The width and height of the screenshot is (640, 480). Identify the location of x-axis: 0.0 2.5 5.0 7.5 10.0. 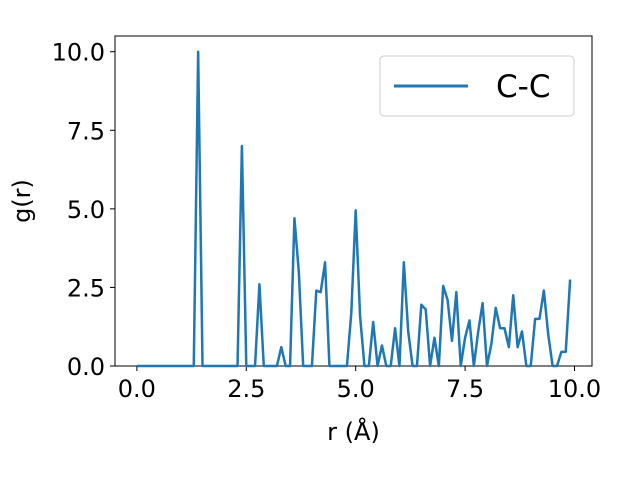
(359, 384).